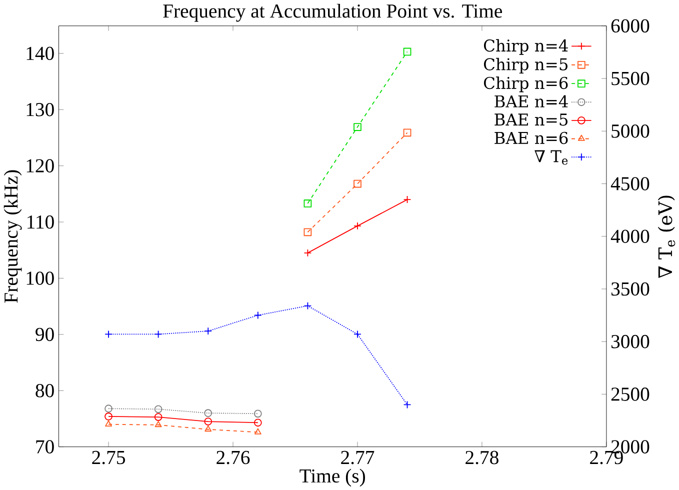  What do you see at coordinates (482, 457) in the screenshot?
I see `x-tick-label: 2.78` at bounding box center [482, 457].